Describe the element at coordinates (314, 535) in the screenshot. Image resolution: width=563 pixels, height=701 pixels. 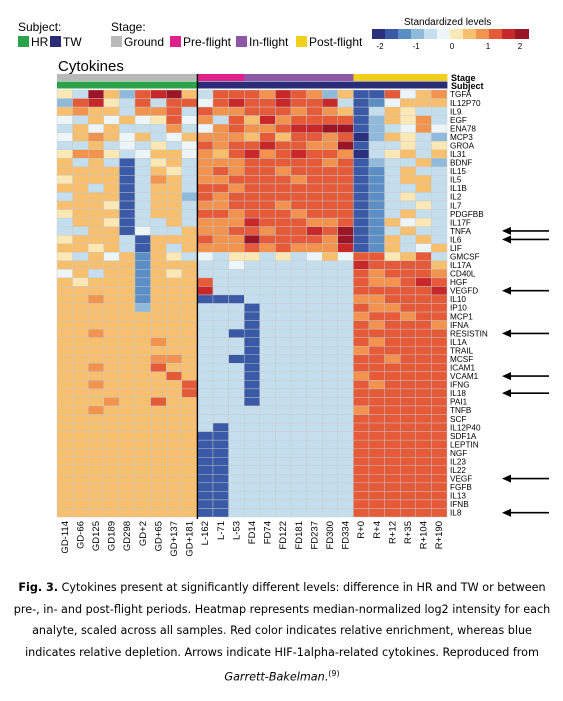
I see `column-label: FD237` at that location.